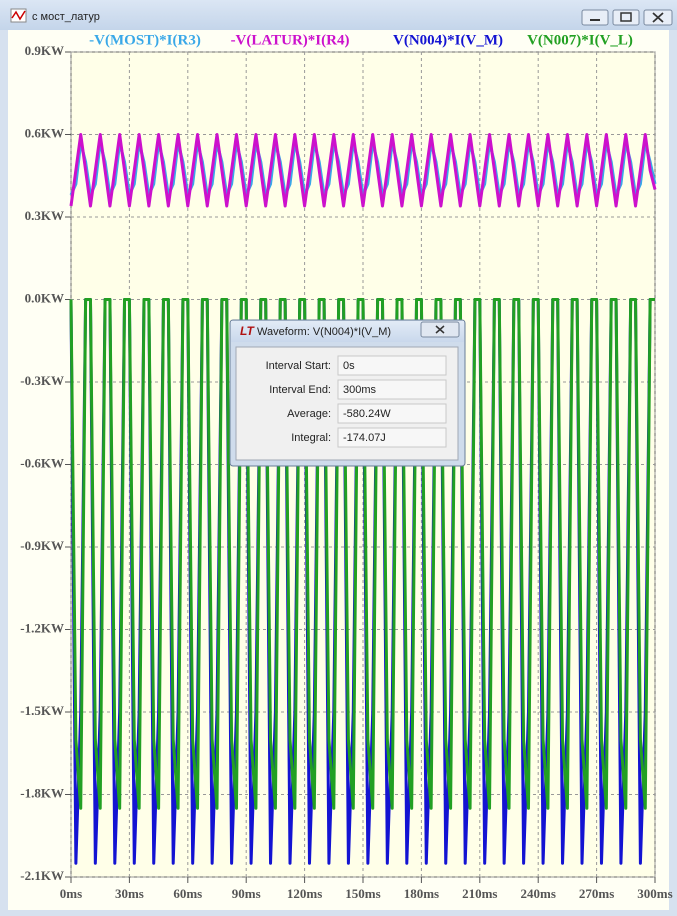 The image size is (677, 916). I want to click on x-tick-label: 0ms, so click(71, 893).